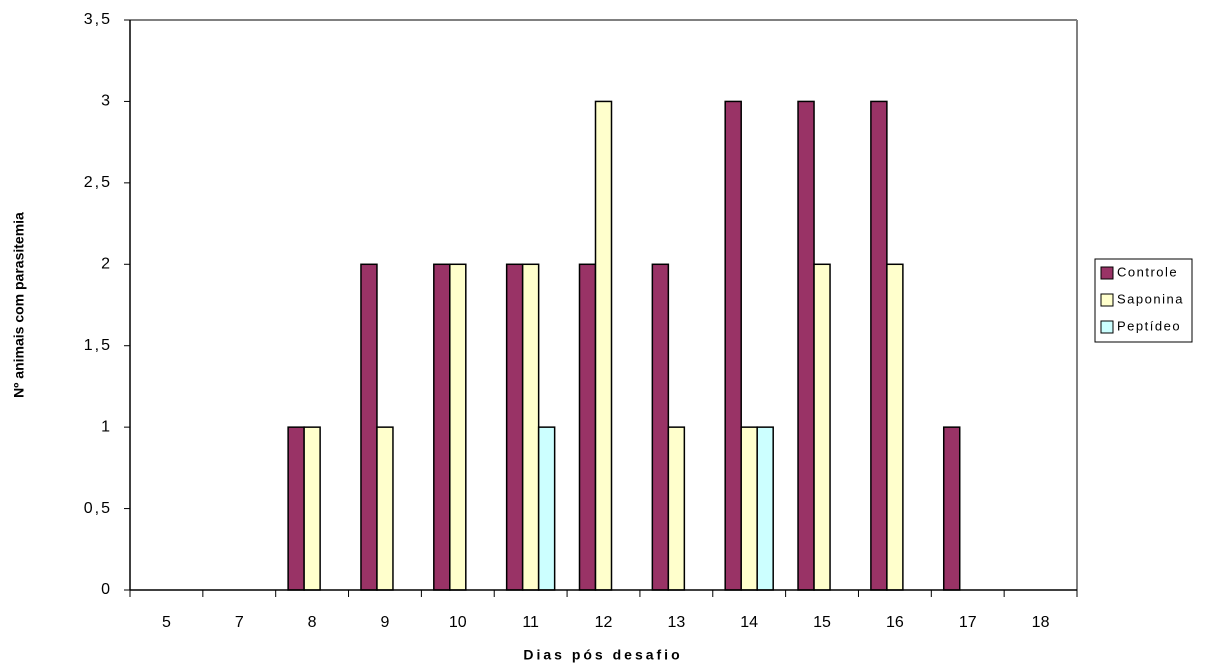  I want to click on y-tick-label: 1,5, so click(98, 345).